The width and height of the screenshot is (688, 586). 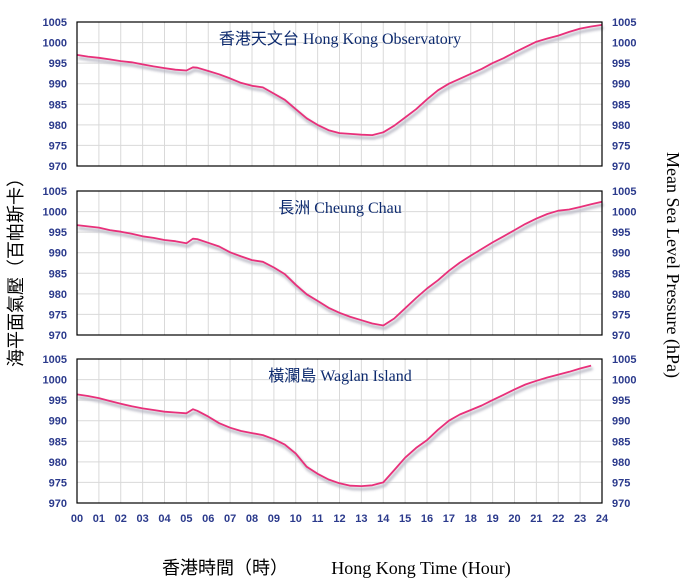 I want to click on pressure-series-line, so click(x=339, y=80).